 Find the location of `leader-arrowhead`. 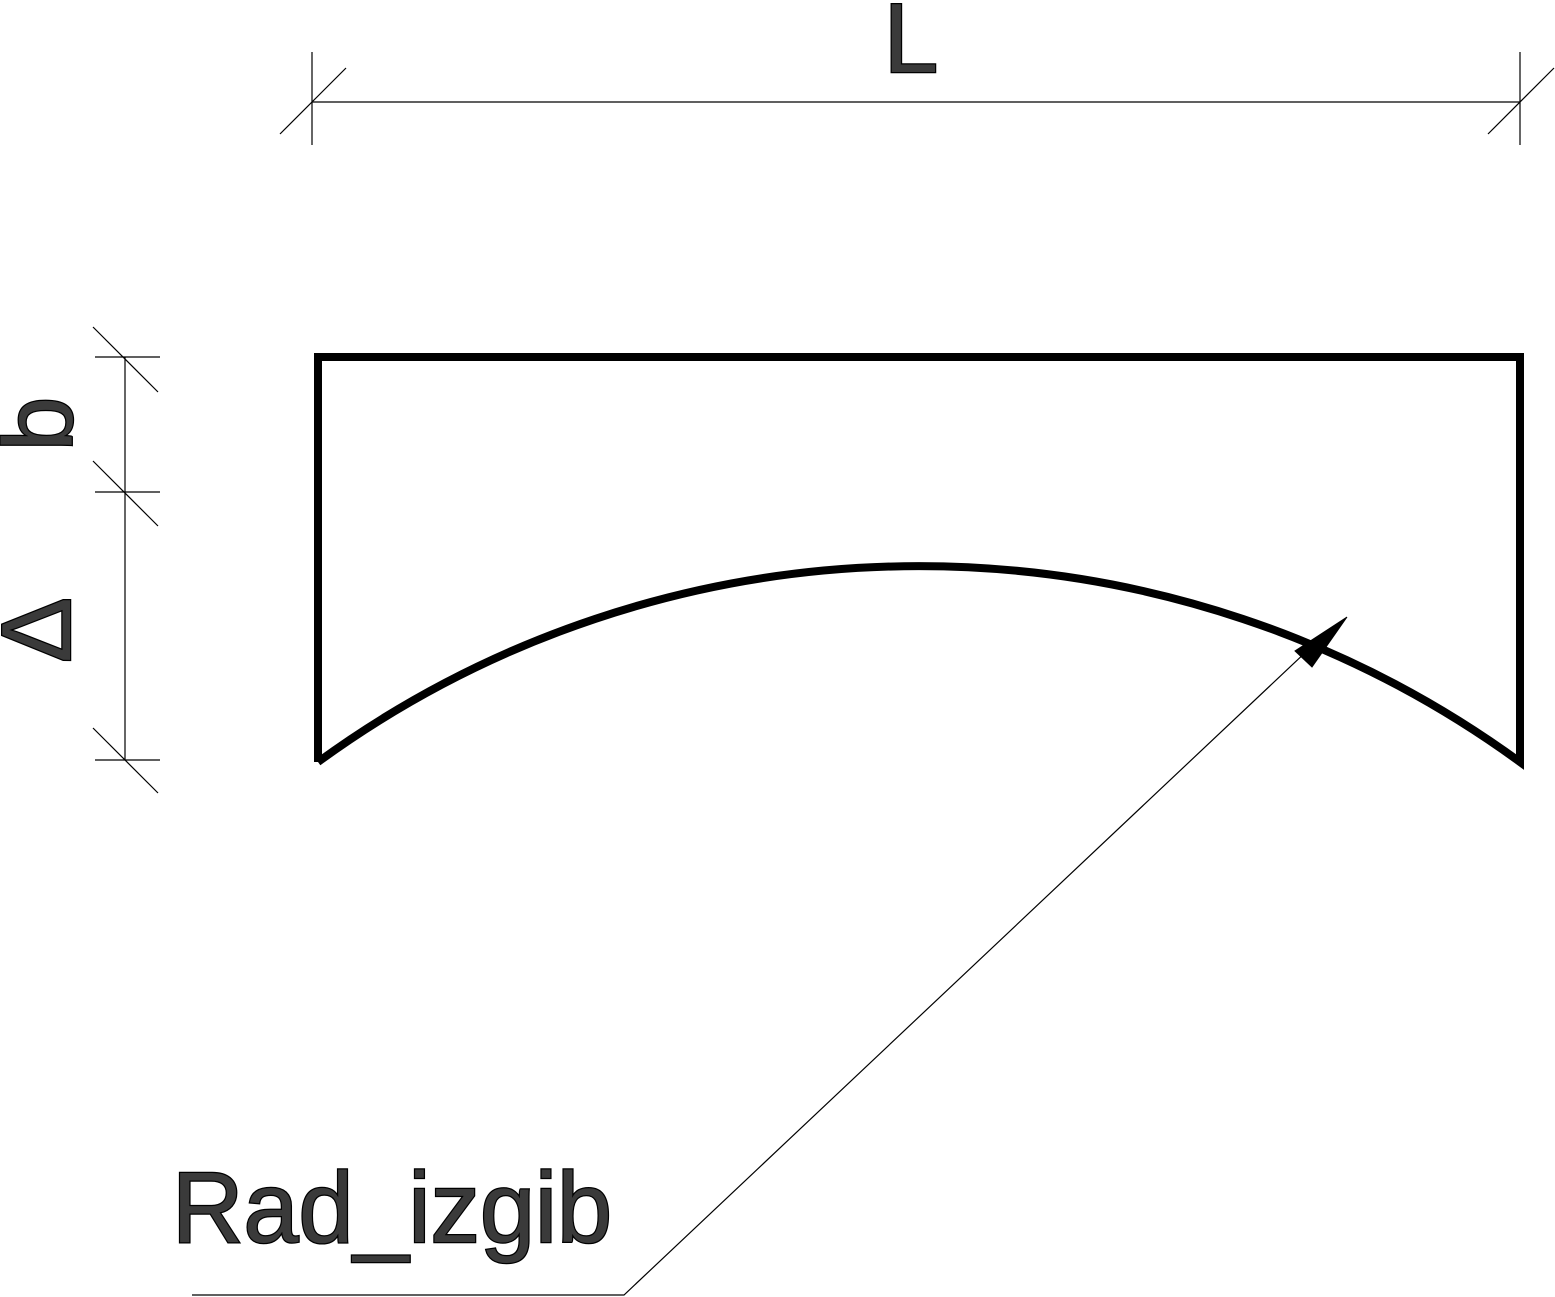

leader-arrowhead is located at coordinates (1321, 642).